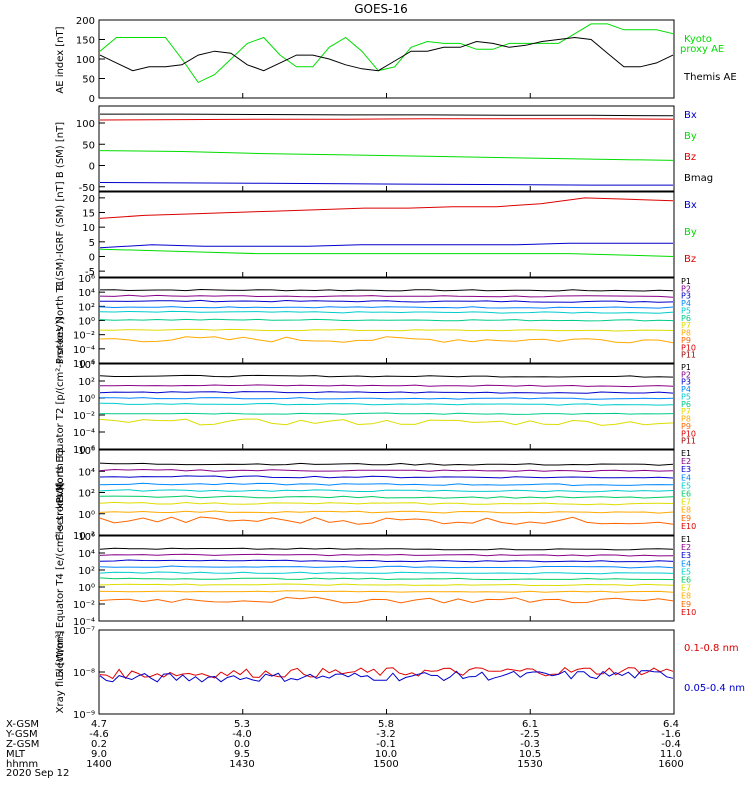  What do you see at coordinates (711, 648) in the screenshot?
I see `legend-xray-0: 0.1-0.8 nm` at bounding box center [711, 648].